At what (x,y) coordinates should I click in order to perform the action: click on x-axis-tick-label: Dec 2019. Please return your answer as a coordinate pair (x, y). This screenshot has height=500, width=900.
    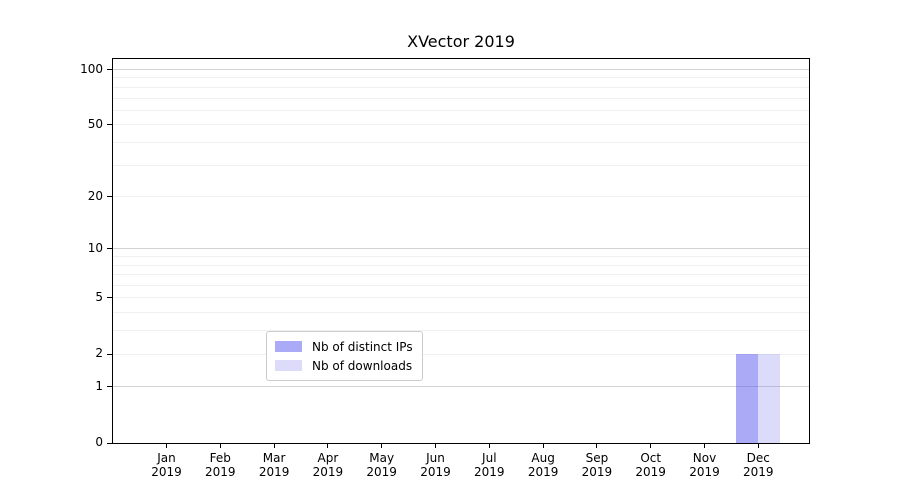
    Looking at the image, I should click on (758, 465).